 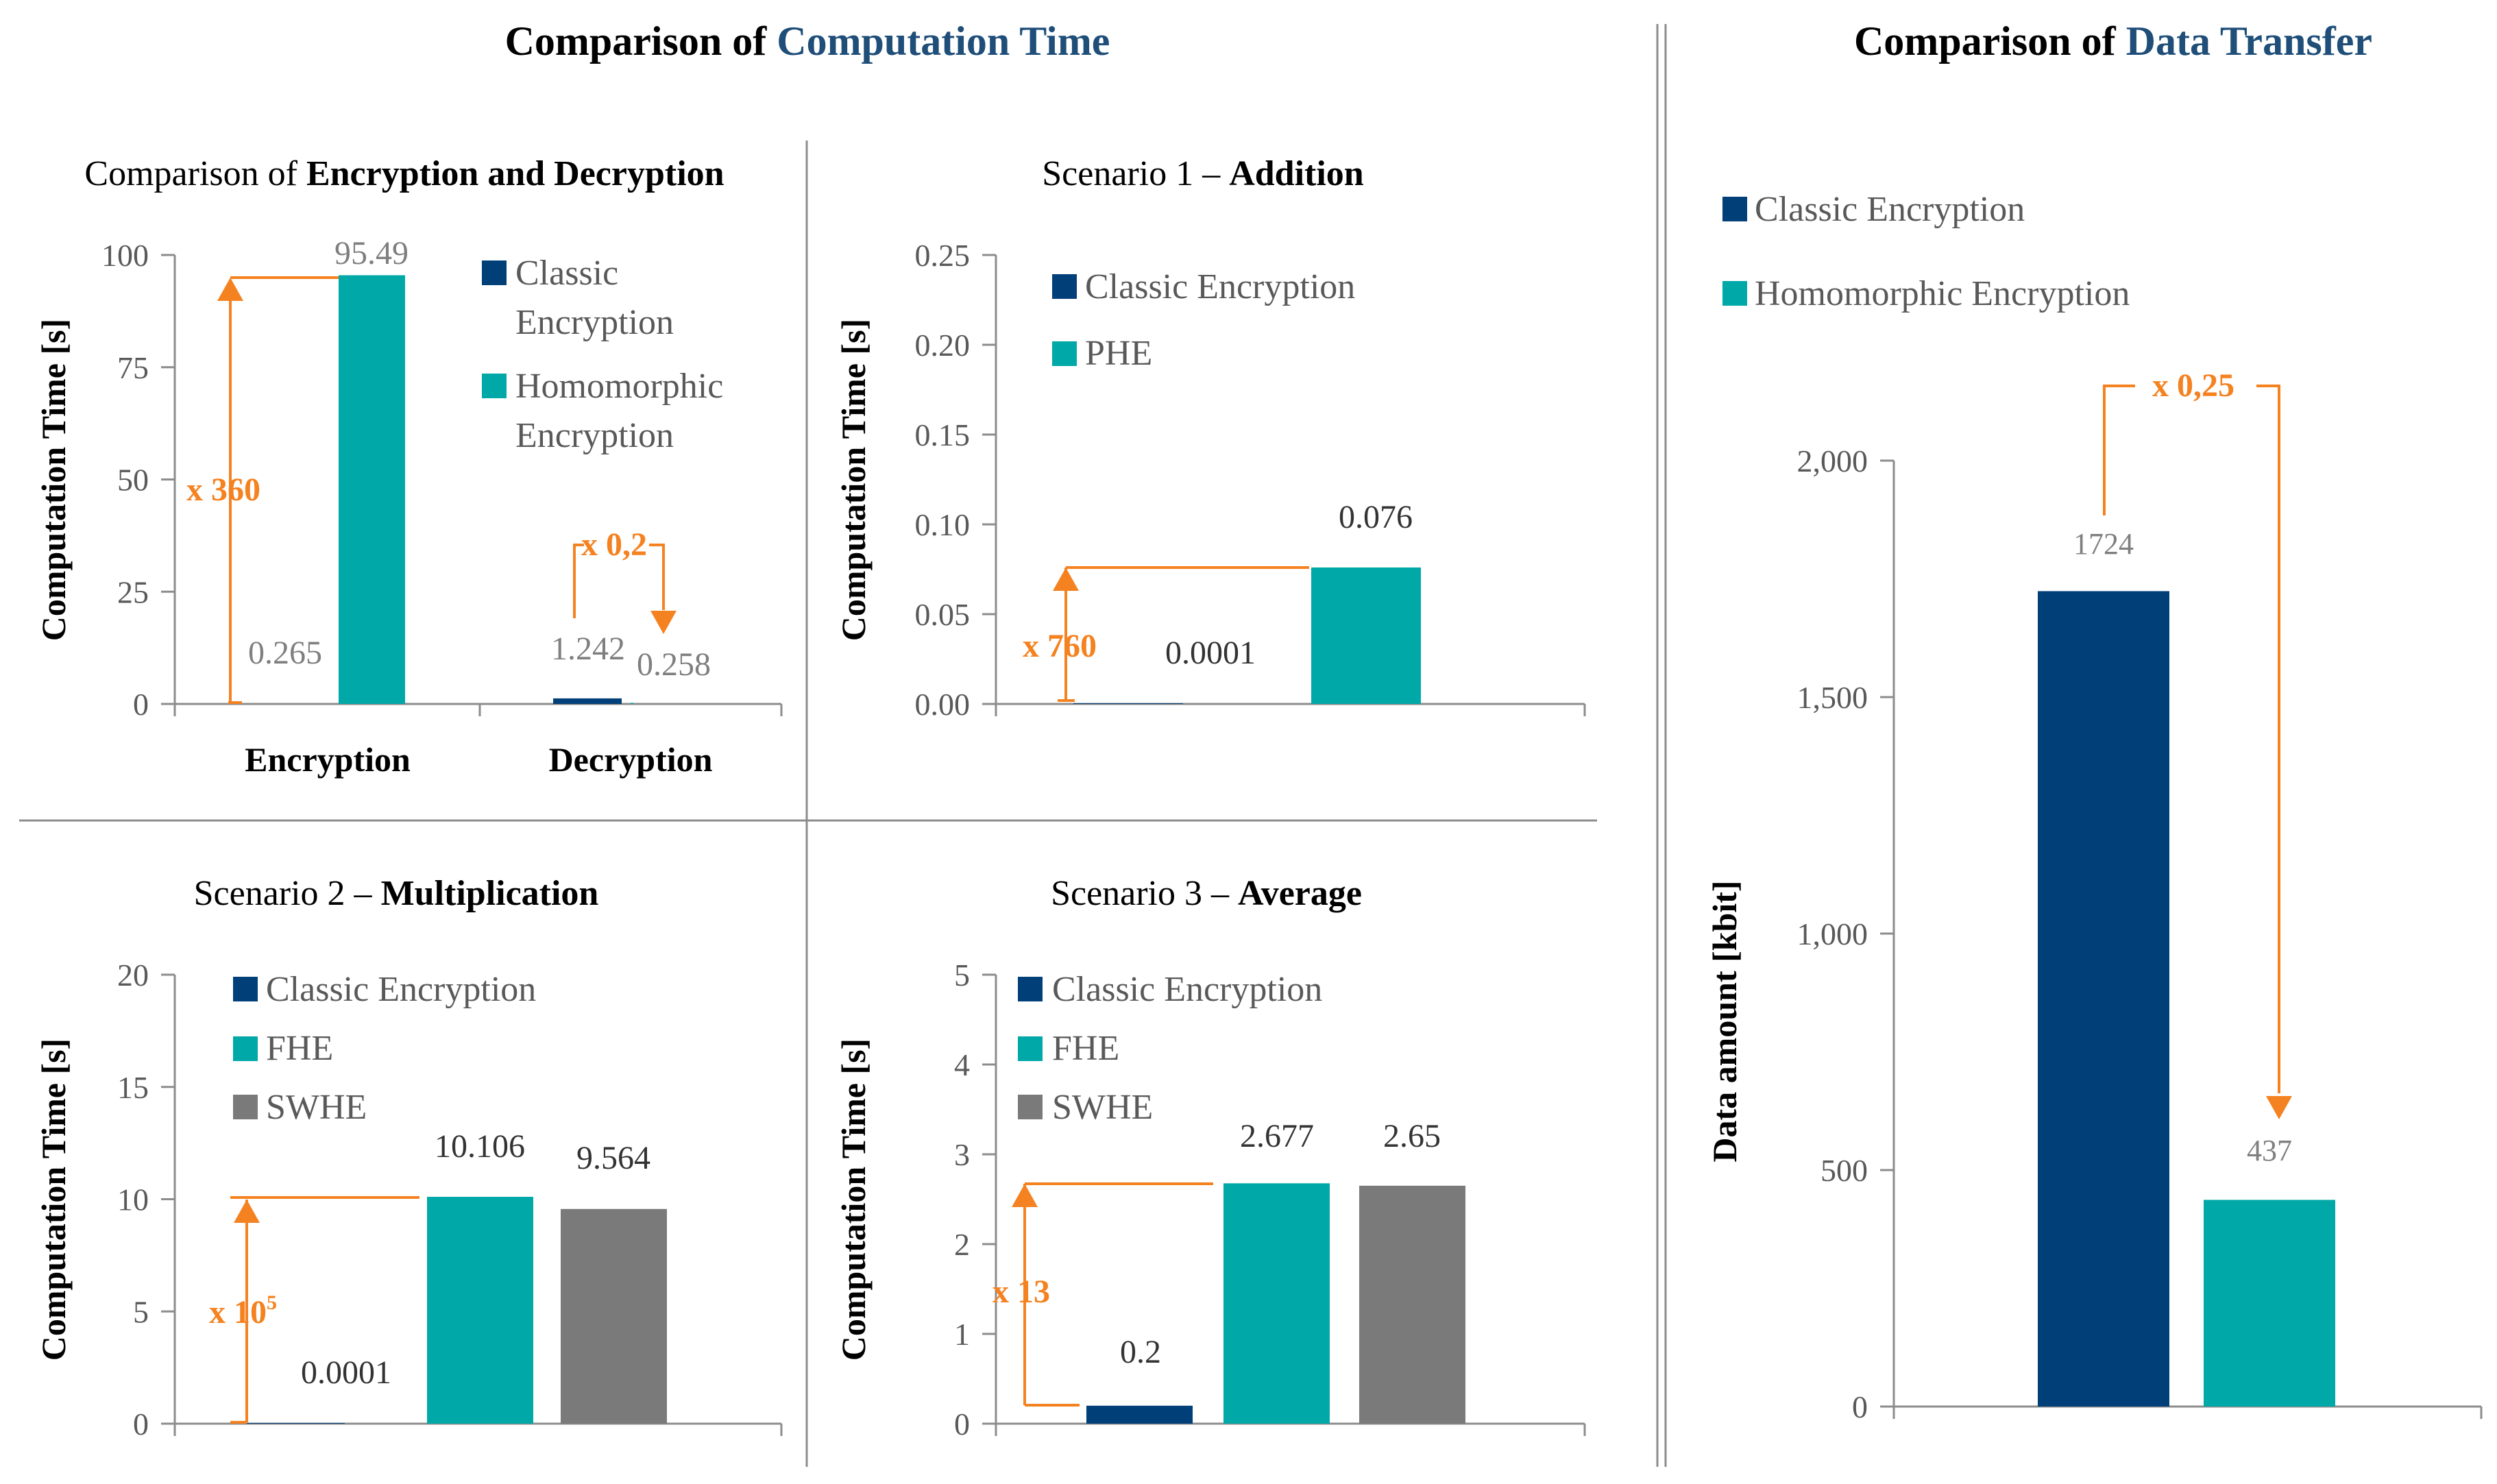 What do you see at coordinates (1832, 697) in the screenshot?
I see `y-tick-label: 1,500` at bounding box center [1832, 697].